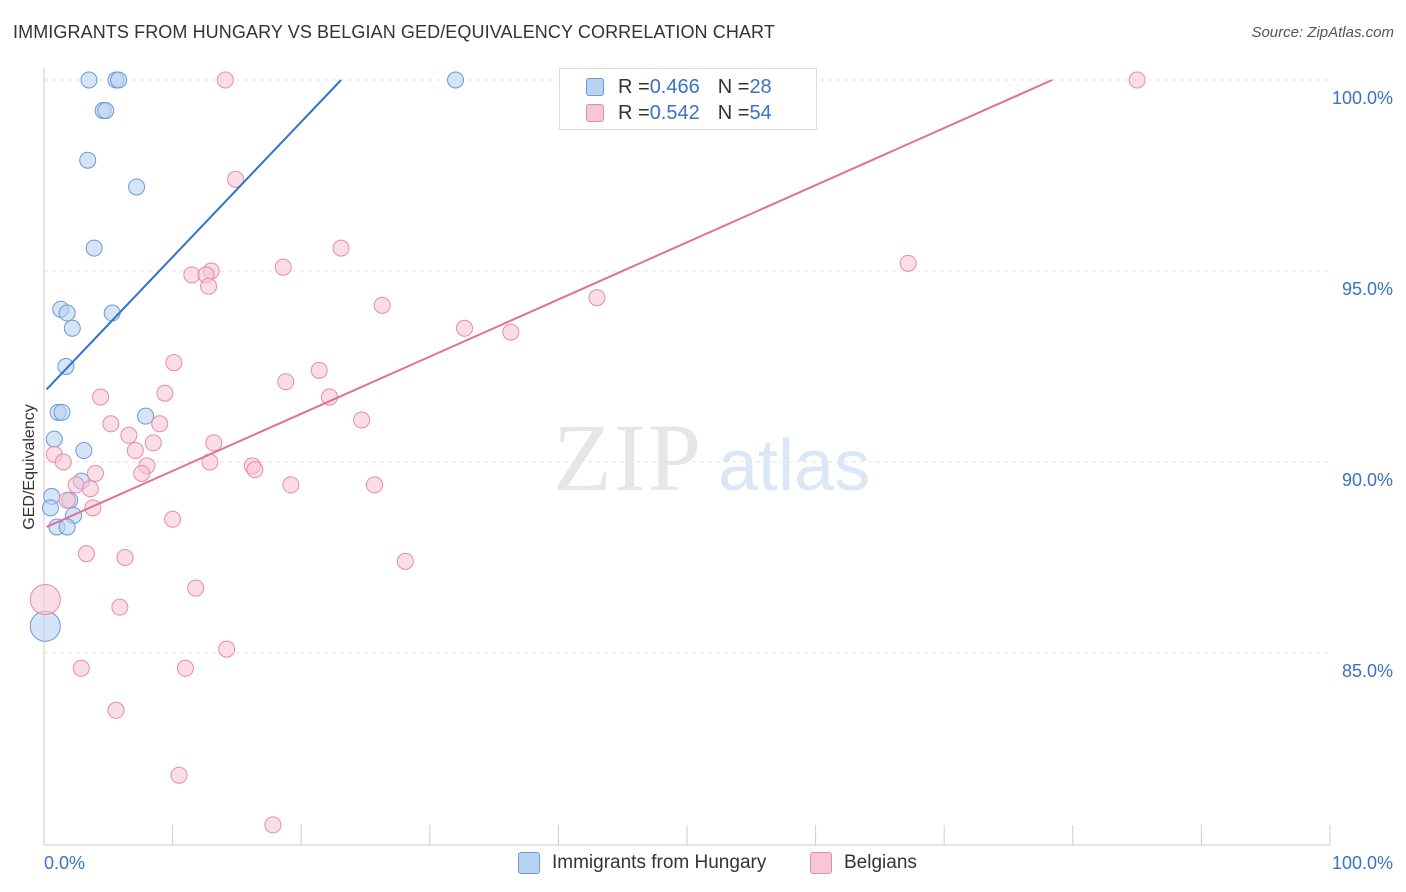  What do you see at coordinates (659, 862) in the screenshot?
I see `legend-label-hungary: Immigrants from Hungary` at bounding box center [659, 862].